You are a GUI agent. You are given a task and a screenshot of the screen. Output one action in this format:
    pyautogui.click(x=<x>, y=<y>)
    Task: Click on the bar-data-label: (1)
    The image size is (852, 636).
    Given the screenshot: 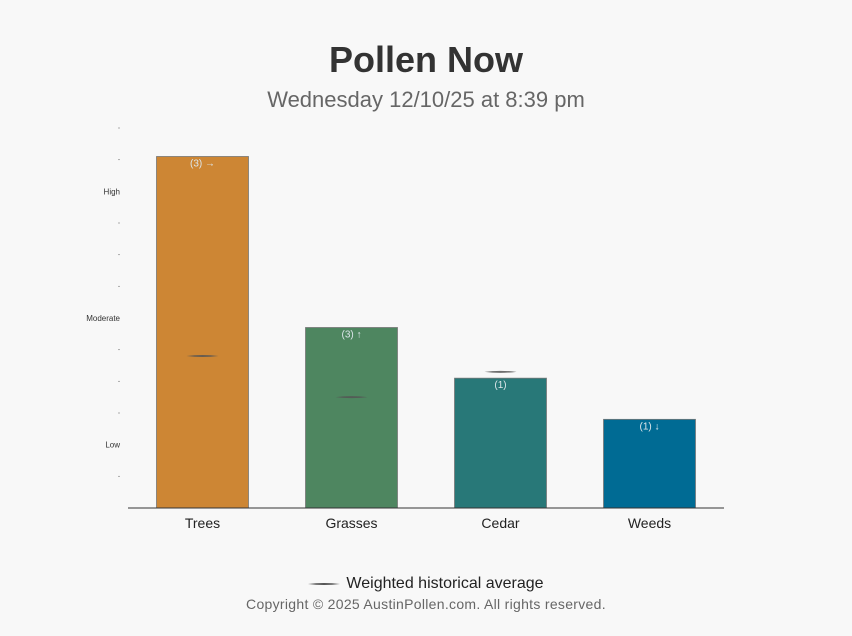 What is the action you would take?
    pyautogui.click(x=500, y=385)
    